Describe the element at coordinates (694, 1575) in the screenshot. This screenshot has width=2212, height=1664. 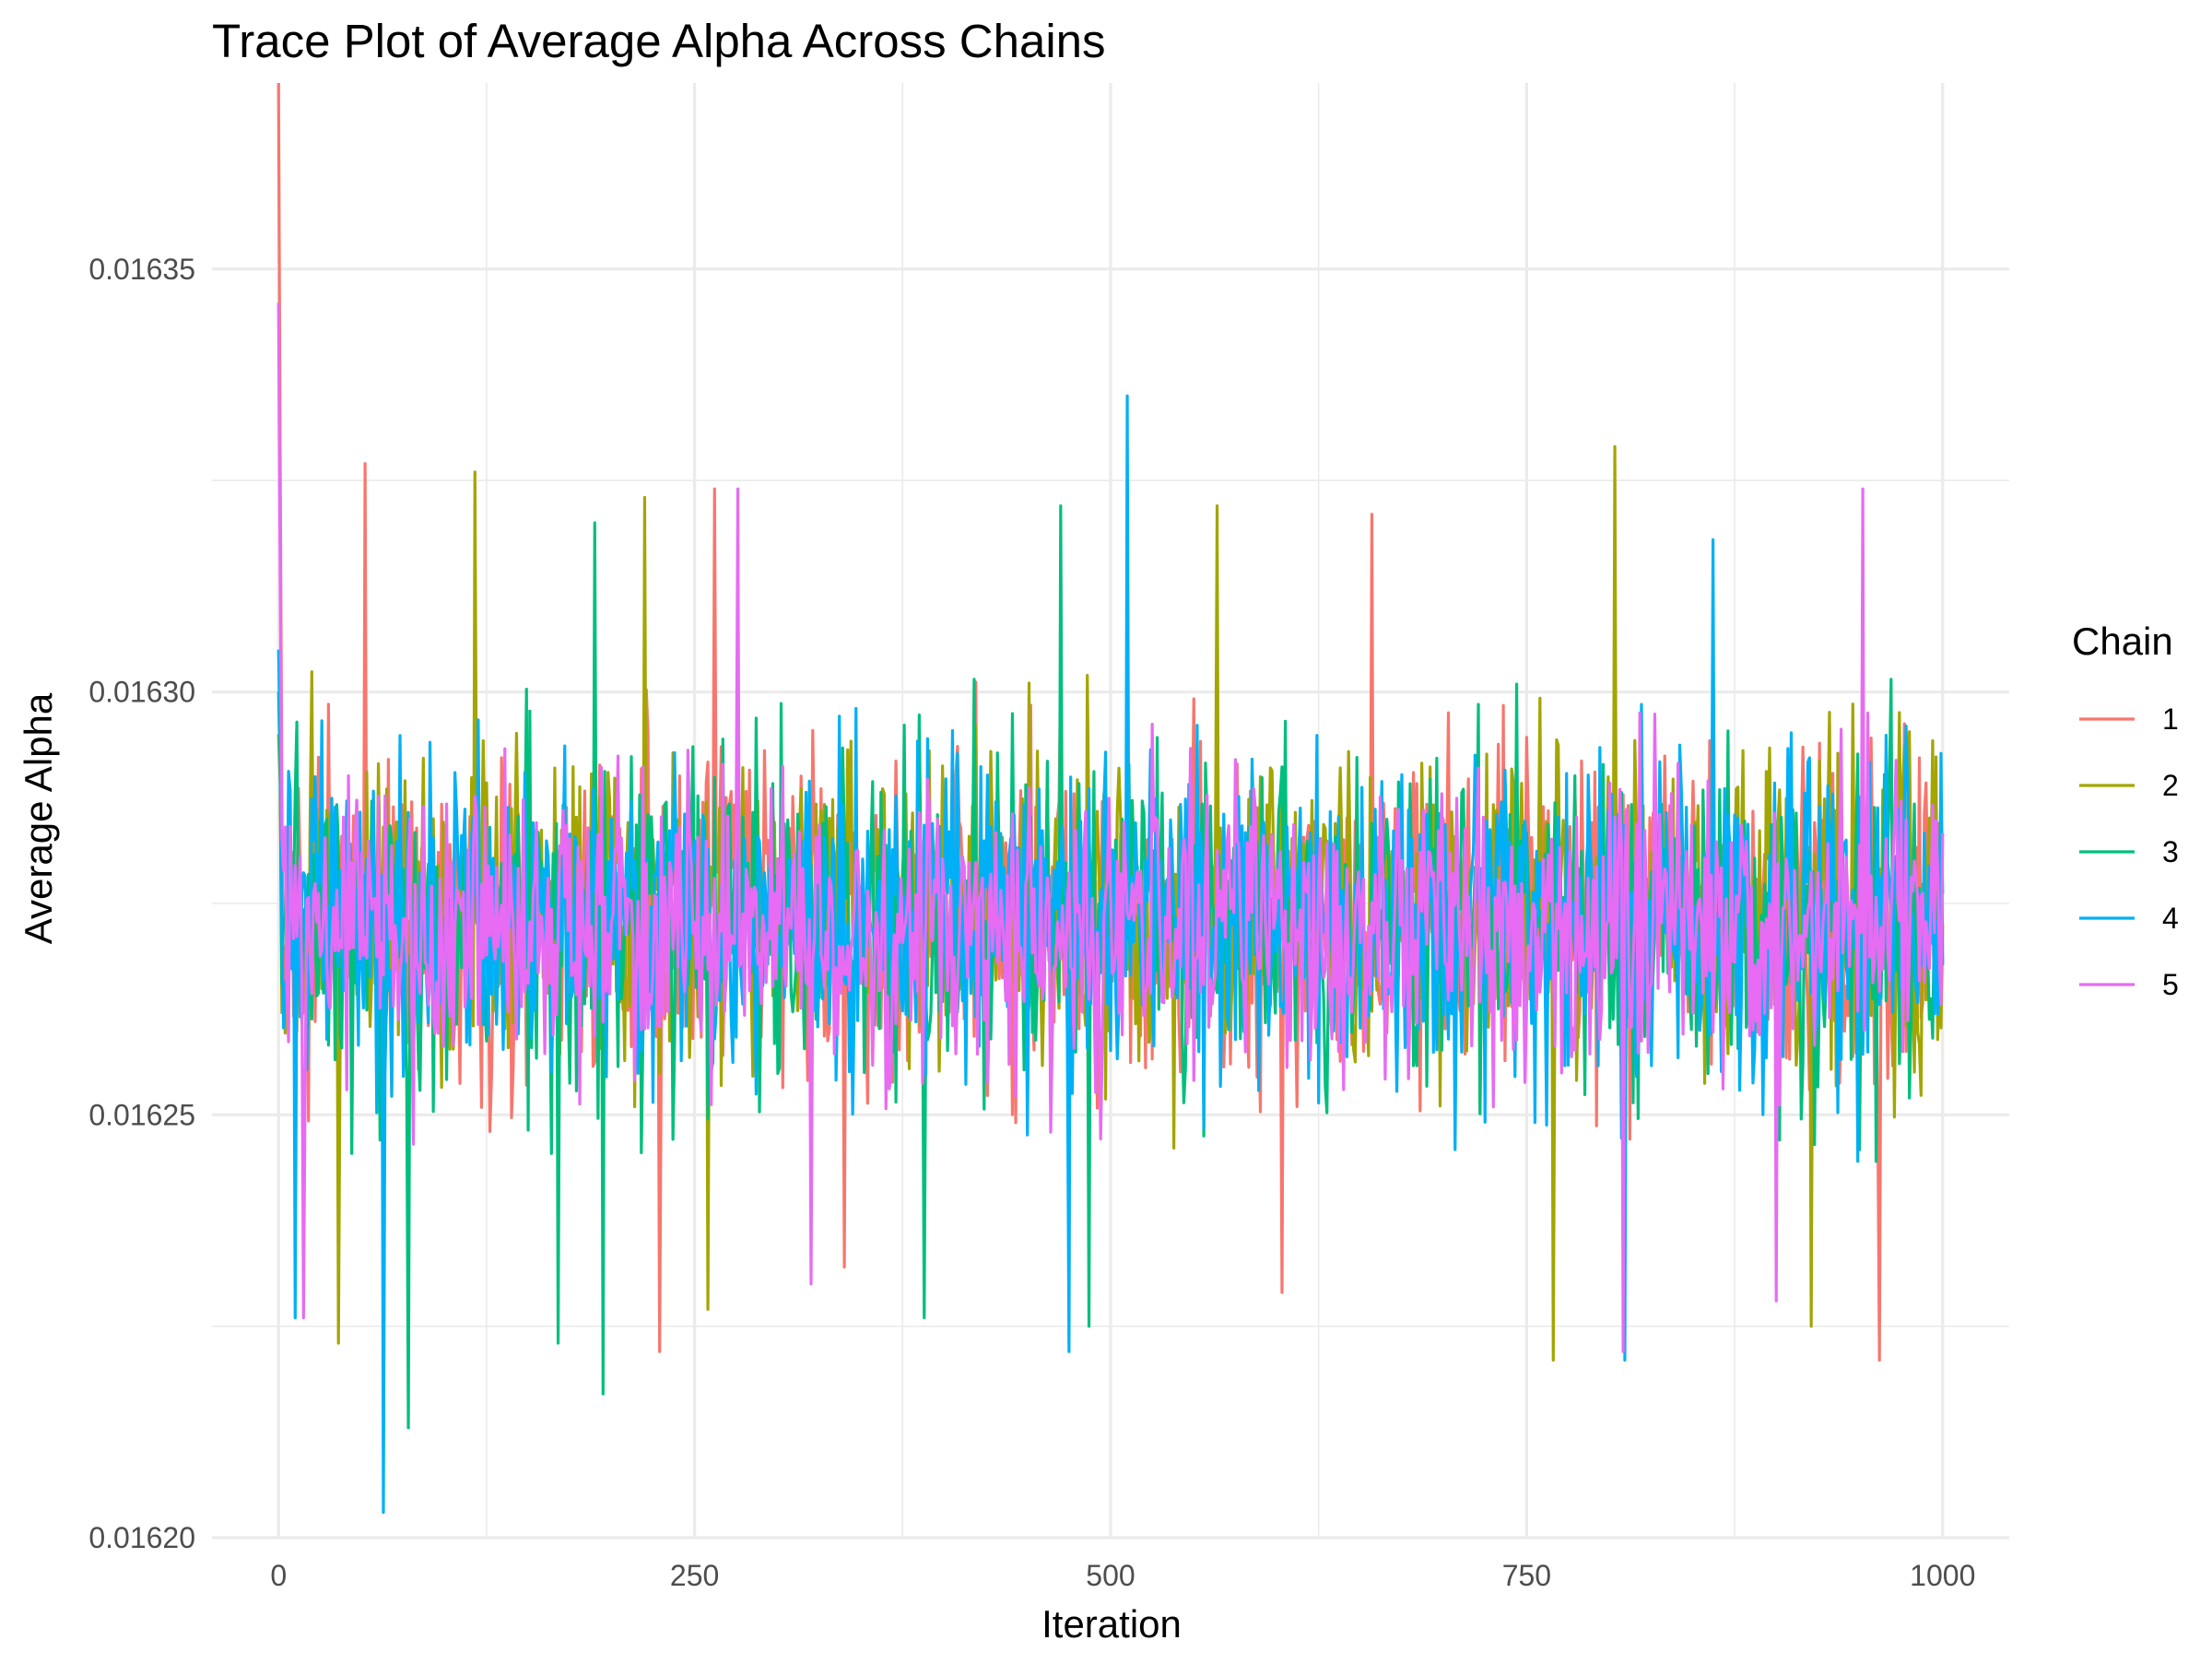
I see `x-tick-label: 250` at that location.